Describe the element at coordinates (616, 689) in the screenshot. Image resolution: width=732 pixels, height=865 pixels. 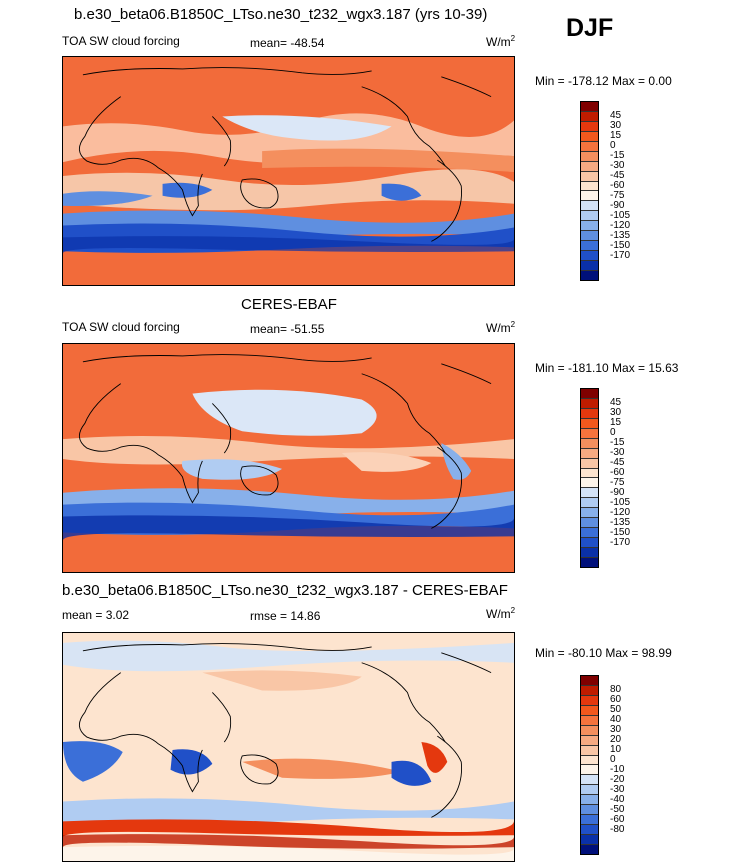
I see `colorbar-tick-label: 80` at that location.